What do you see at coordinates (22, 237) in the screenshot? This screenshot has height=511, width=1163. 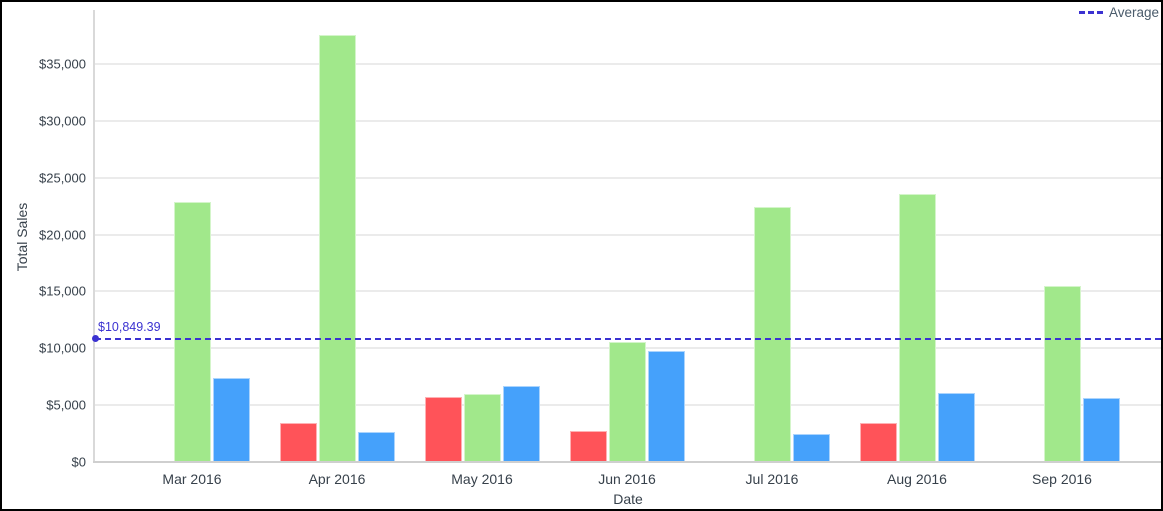 I see `y-axis-title: Total Sales` at bounding box center [22, 237].